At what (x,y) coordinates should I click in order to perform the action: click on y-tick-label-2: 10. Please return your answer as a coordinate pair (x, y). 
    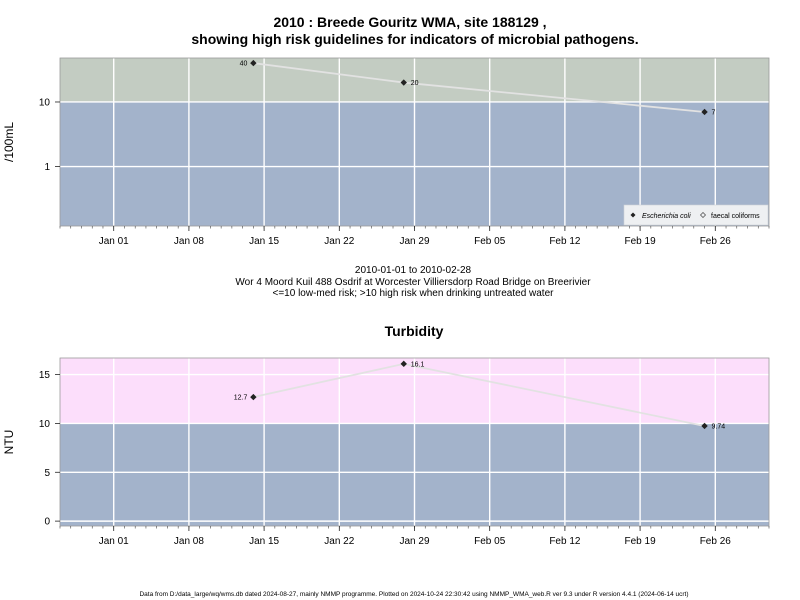
    Looking at the image, I should click on (45, 424).